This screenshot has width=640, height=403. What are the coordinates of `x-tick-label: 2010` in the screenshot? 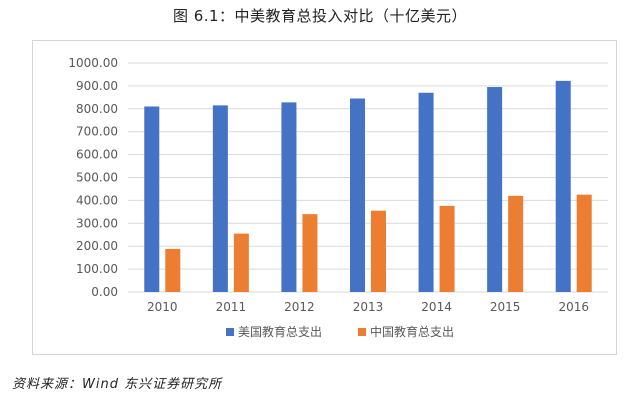 It's located at (162, 307).